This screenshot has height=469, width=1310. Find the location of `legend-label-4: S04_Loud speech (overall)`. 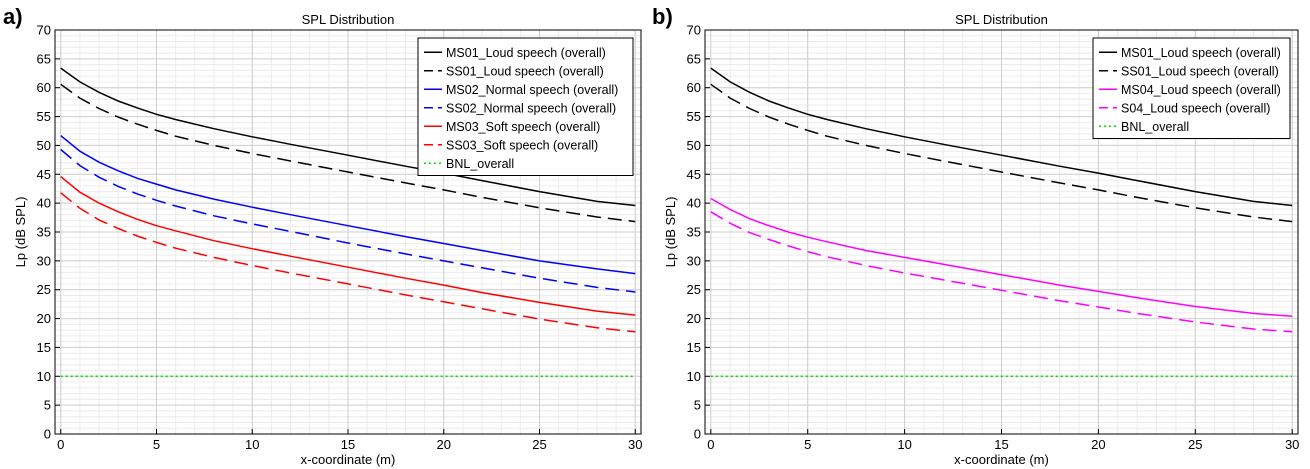

legend-label-4: S04_Loud speech (overall) is located at coordinates (1195, 108).